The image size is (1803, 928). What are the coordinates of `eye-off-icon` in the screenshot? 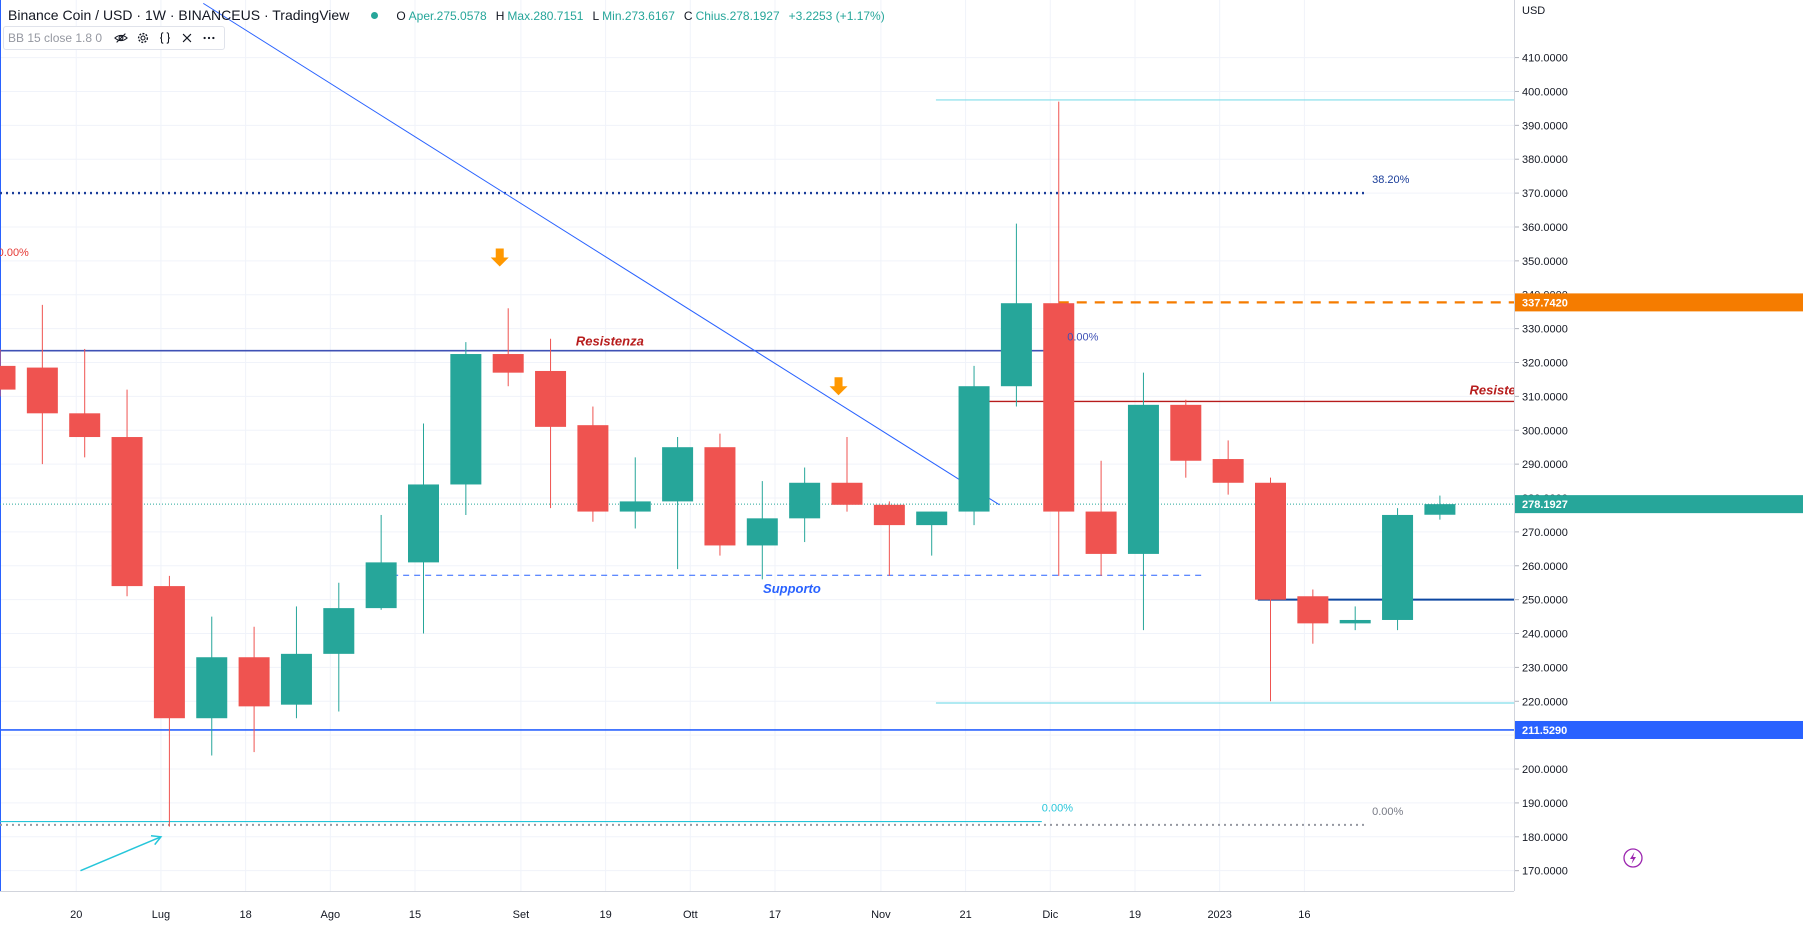 It's located at (121, 38).